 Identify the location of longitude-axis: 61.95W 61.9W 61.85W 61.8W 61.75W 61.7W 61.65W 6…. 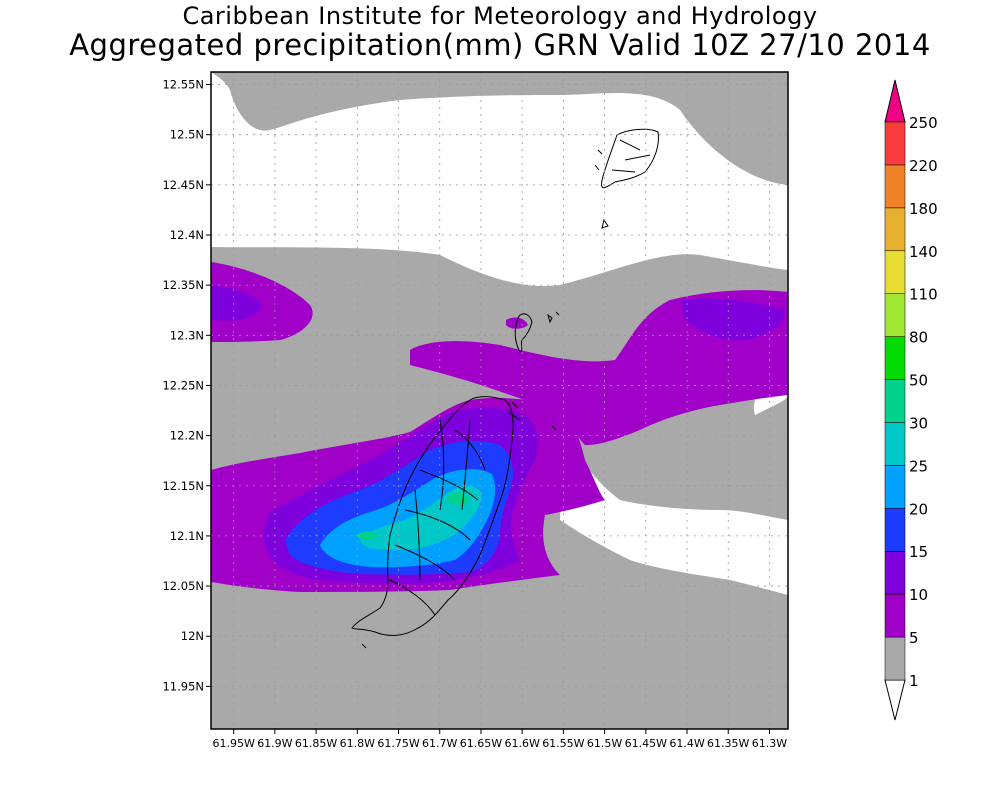
(499, 739).